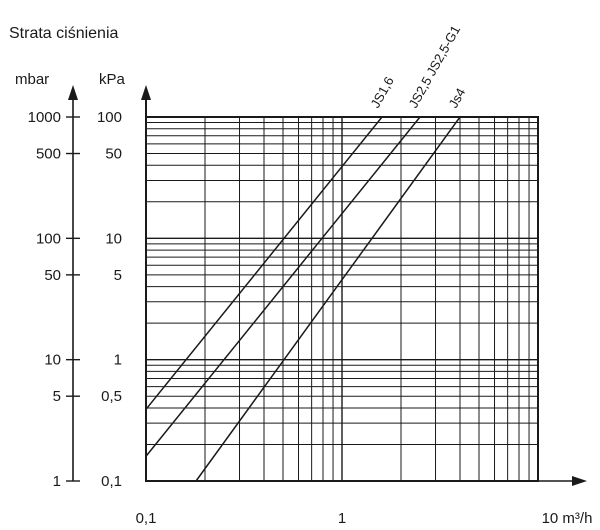 The image size is (600, 530). I want to click on mbar-tick-label-5: 500, so click(48, 154).